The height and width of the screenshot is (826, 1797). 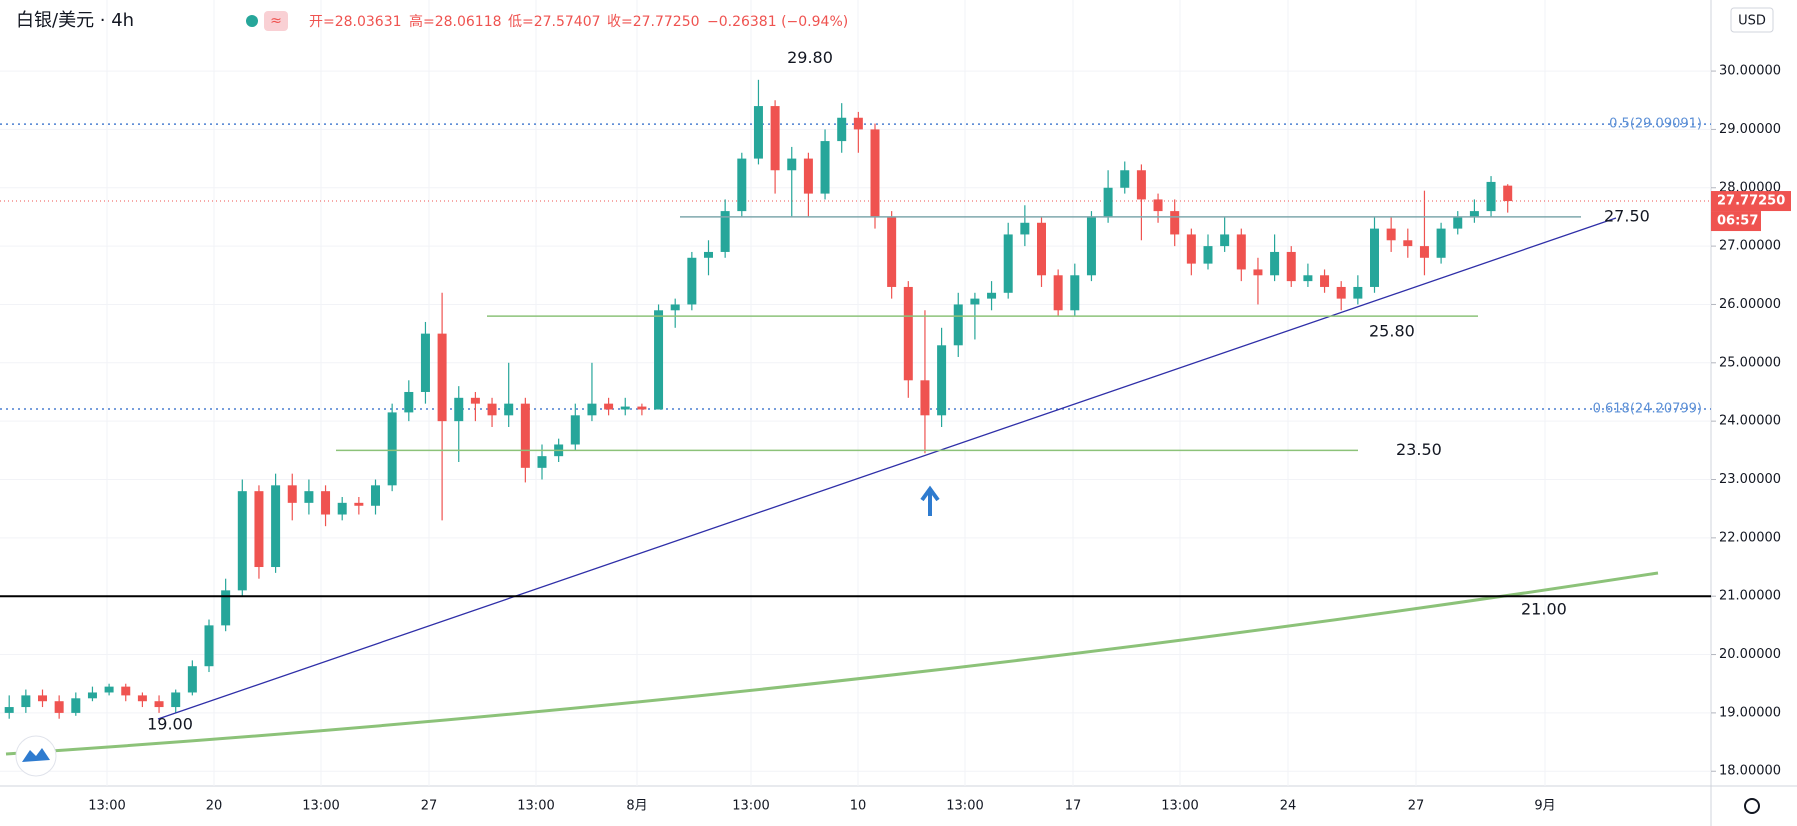 I want to click on currency: USD, so click(x=1752, y=21).